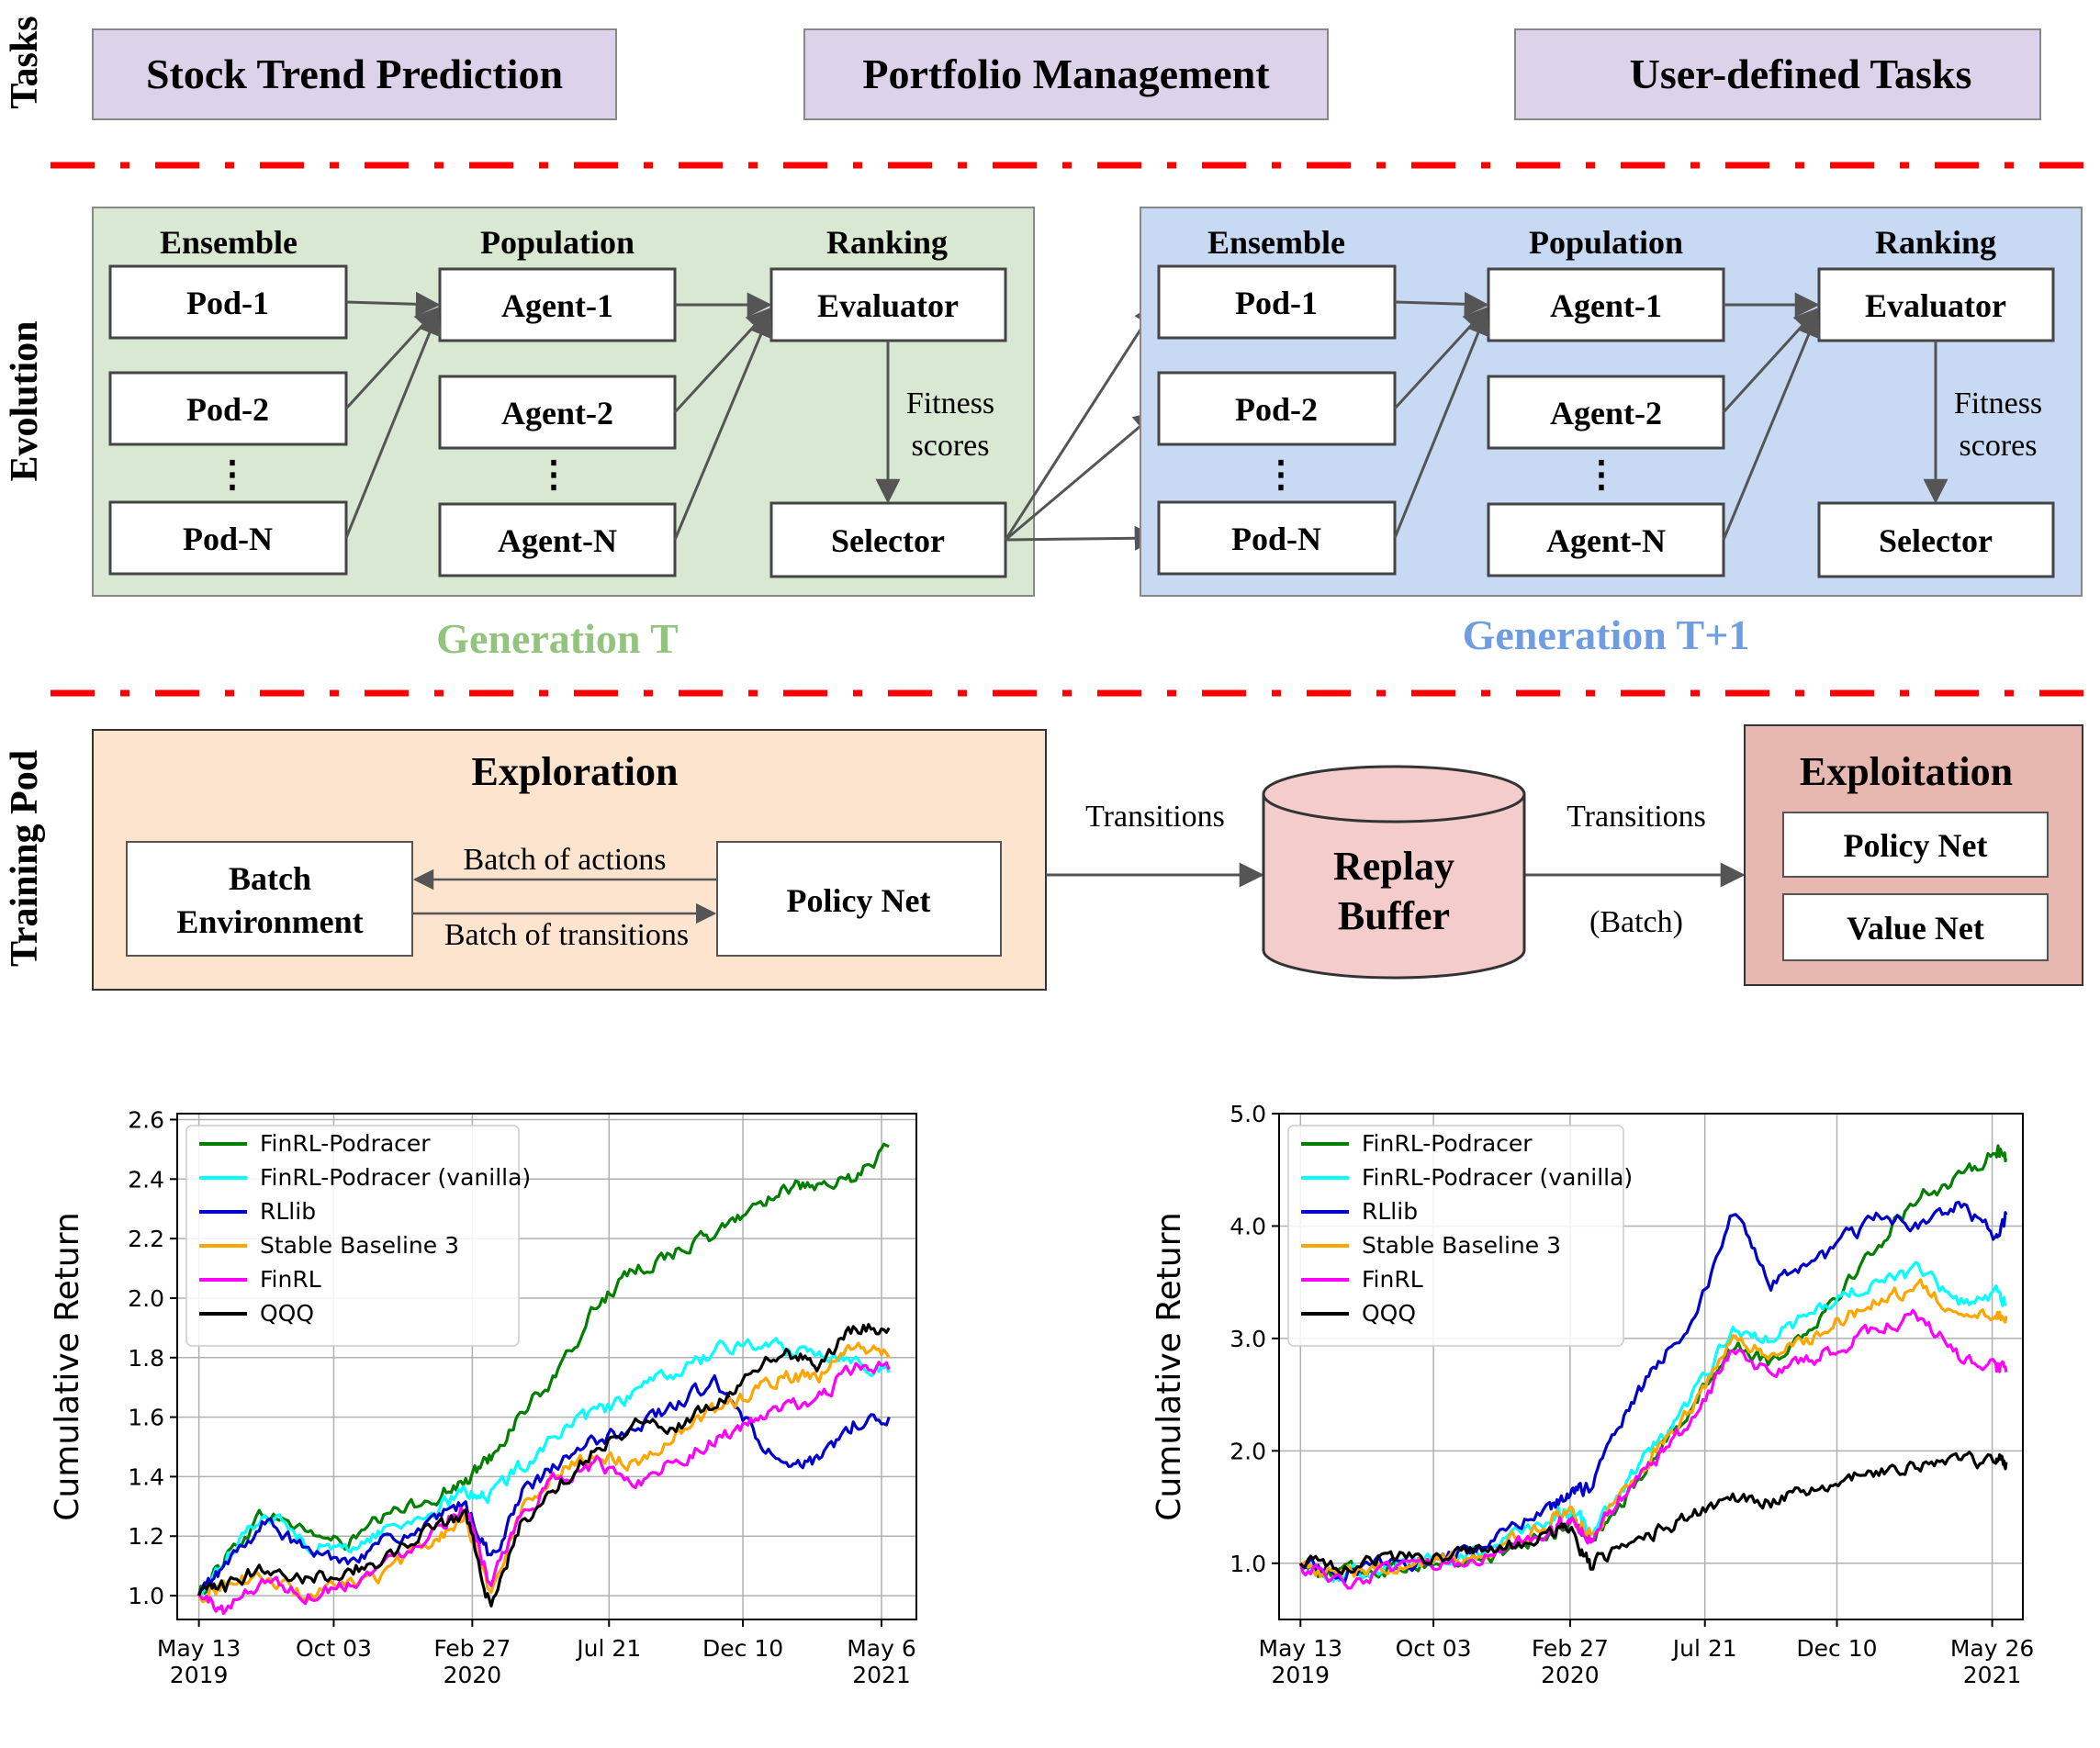 The height and width of the screenshot is (1748, 2100). Describe the element at coordinates (334, 1648) in the screenshot. I see `x-tick-label: Oct 03` at that location.